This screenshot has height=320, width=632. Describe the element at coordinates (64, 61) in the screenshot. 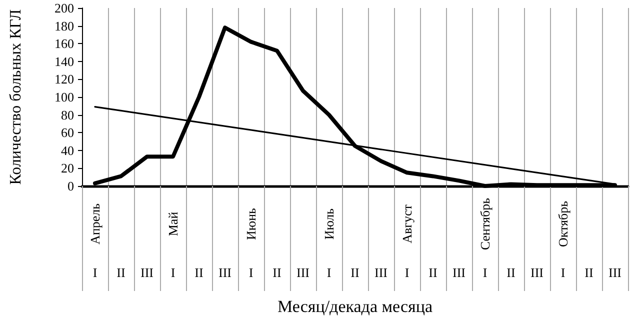

I see `y-tick-label: 140` at that location.